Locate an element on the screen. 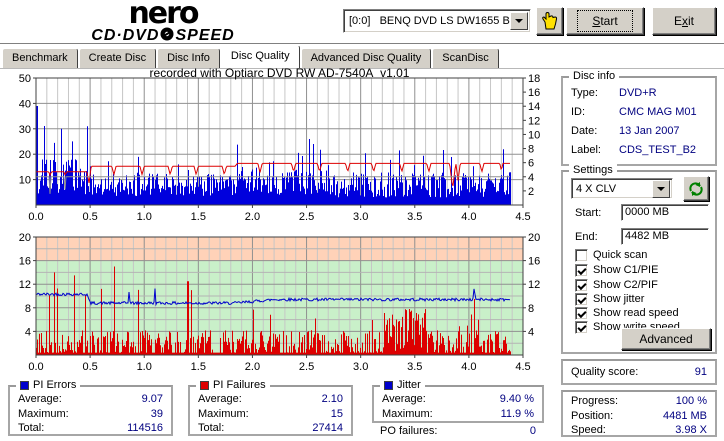  advanced-button: Advanced is located at coordinates (666, 339).